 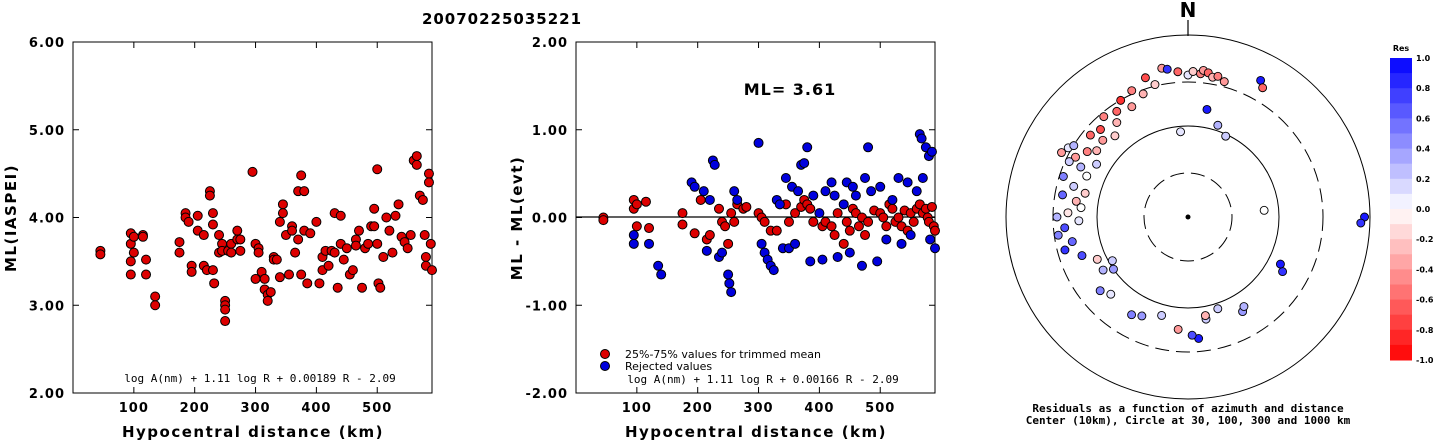 What do you see at coordinates (550, 219) in the screenshot?
I see `y-tick-label: 0.00` at bounding box center [550, 219].